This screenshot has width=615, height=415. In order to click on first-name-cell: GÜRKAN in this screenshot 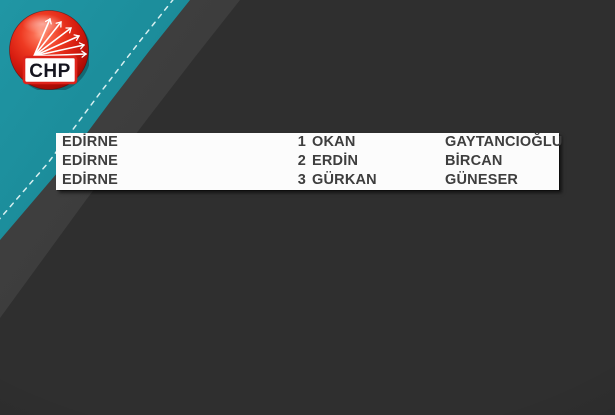, I will do `click(344, 180)`.